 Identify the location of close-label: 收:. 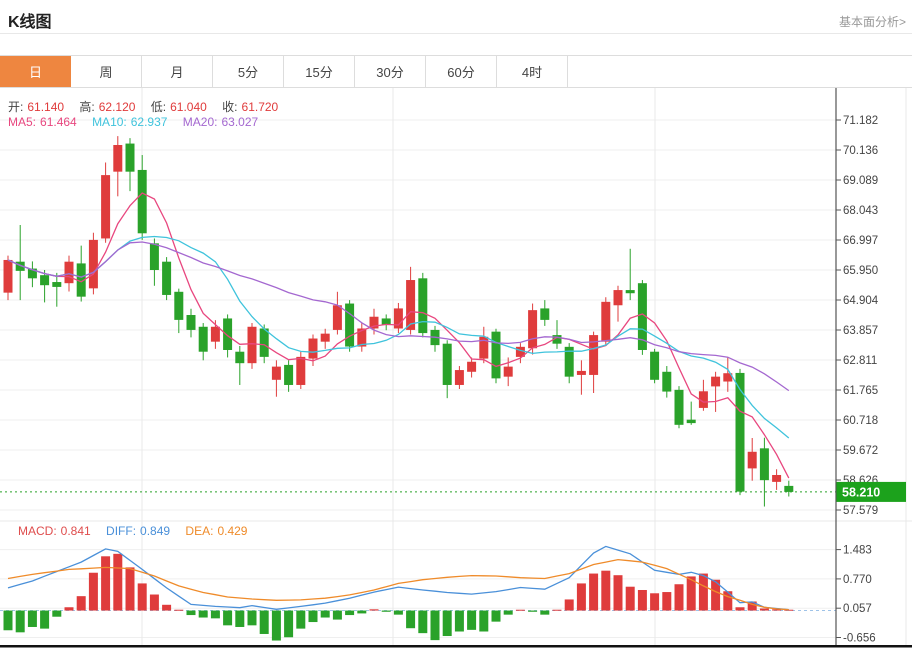
(230, 107).